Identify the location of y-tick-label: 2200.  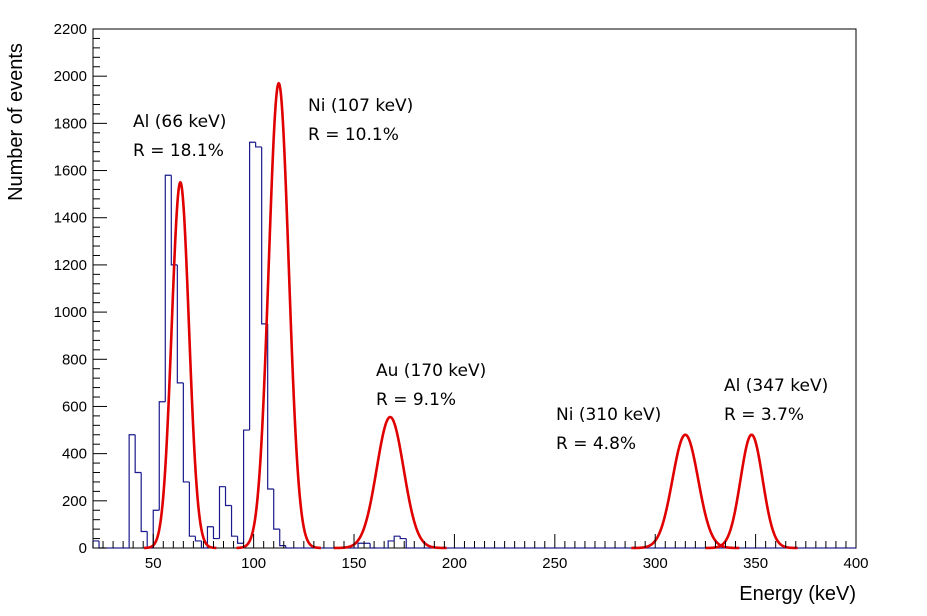
(70, 29).